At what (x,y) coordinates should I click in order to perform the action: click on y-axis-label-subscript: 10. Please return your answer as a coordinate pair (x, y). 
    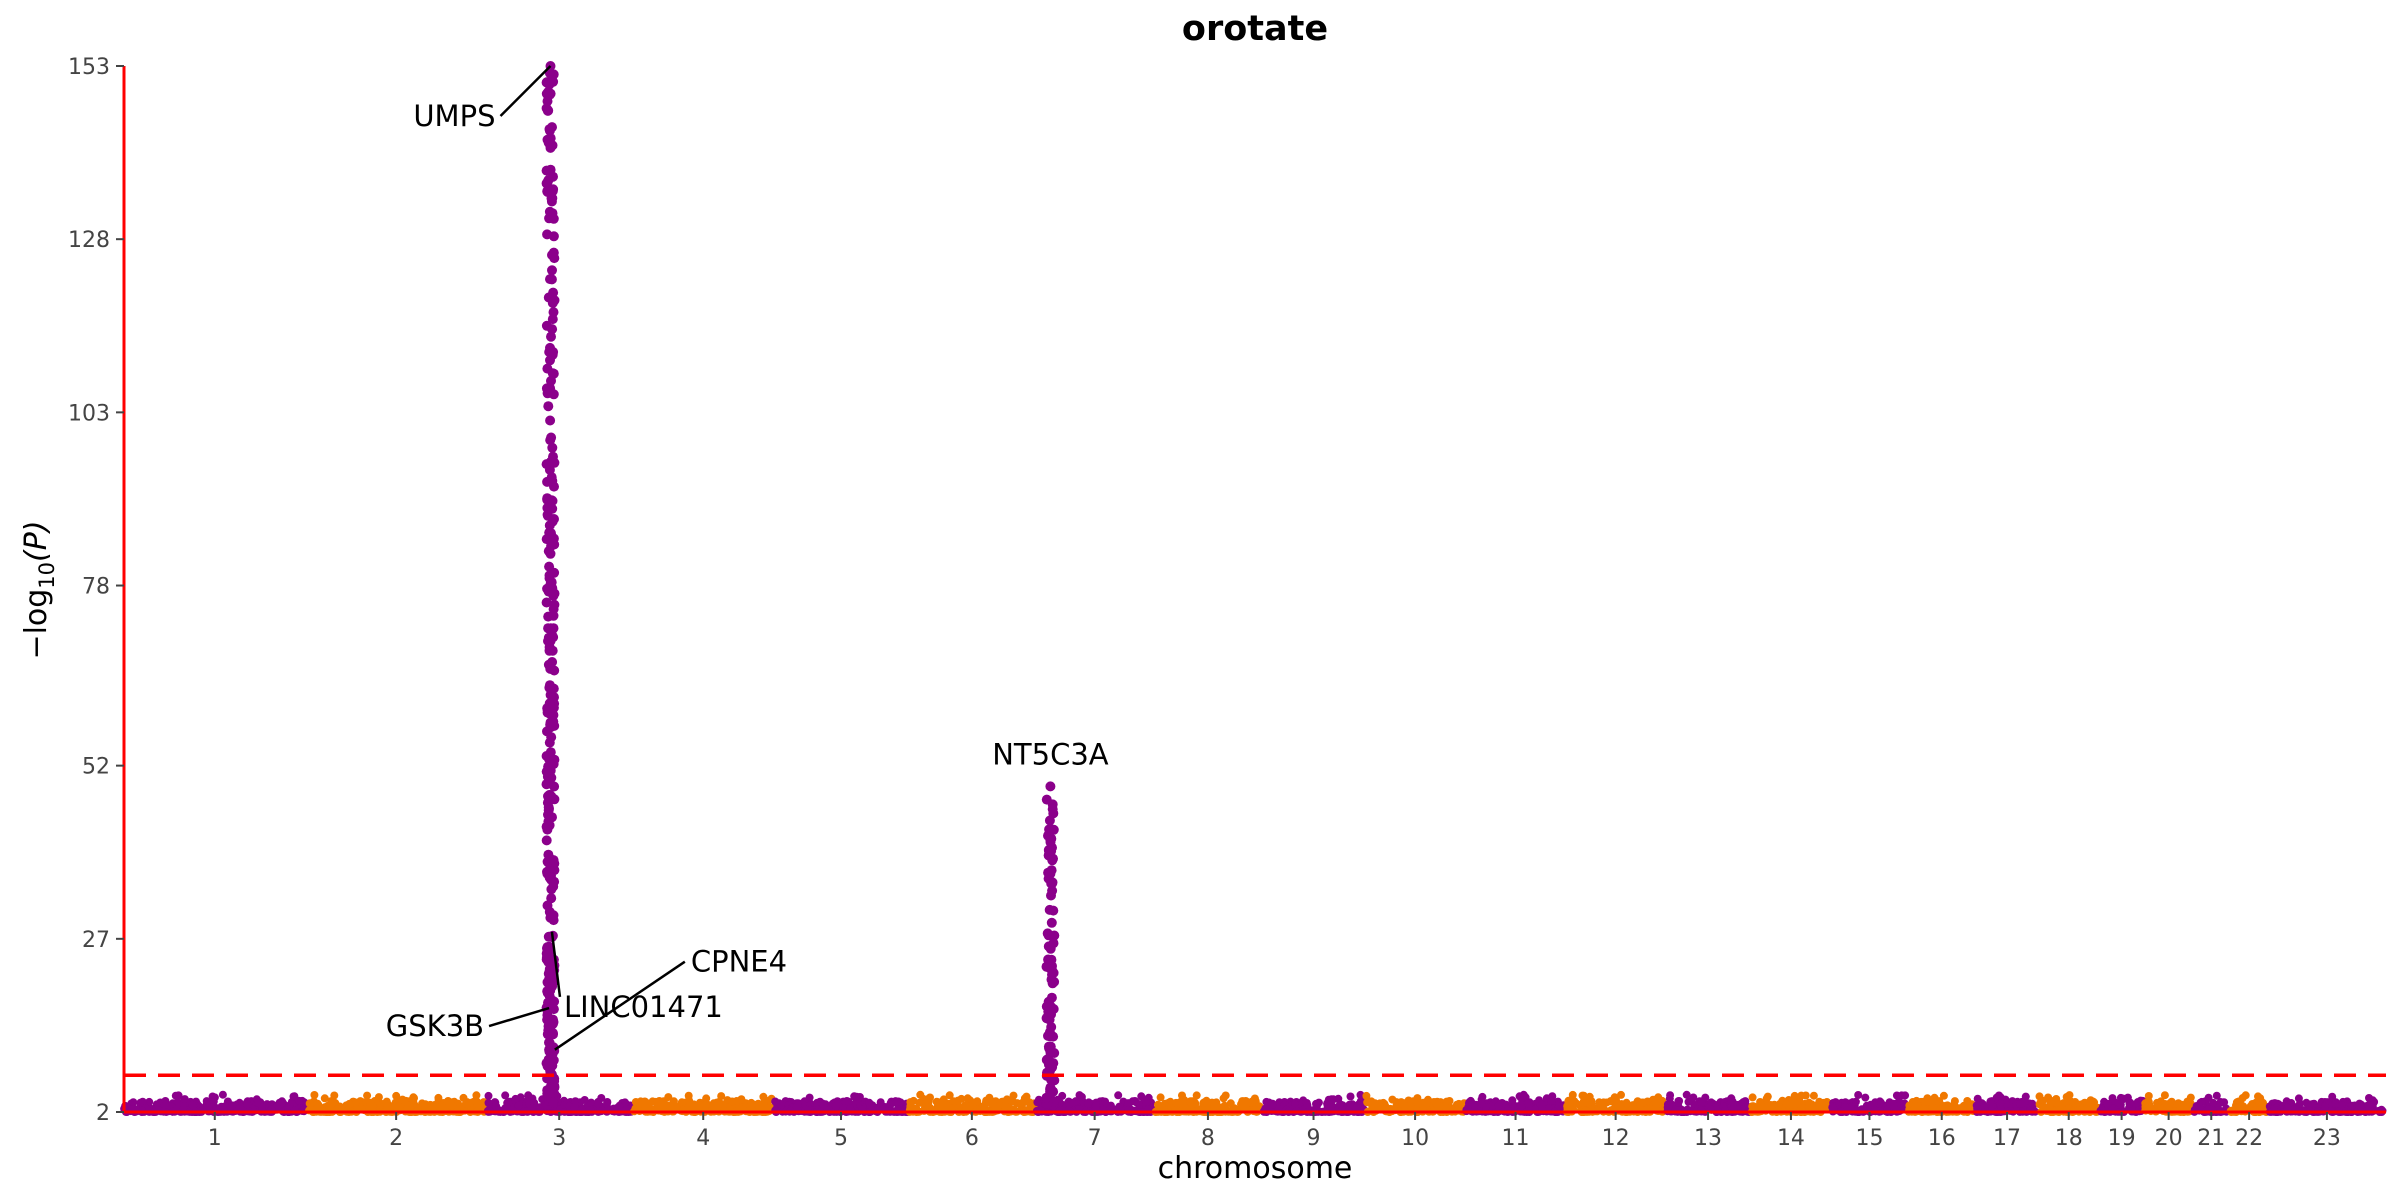
    Looking at the image, I should click on (47, 575).